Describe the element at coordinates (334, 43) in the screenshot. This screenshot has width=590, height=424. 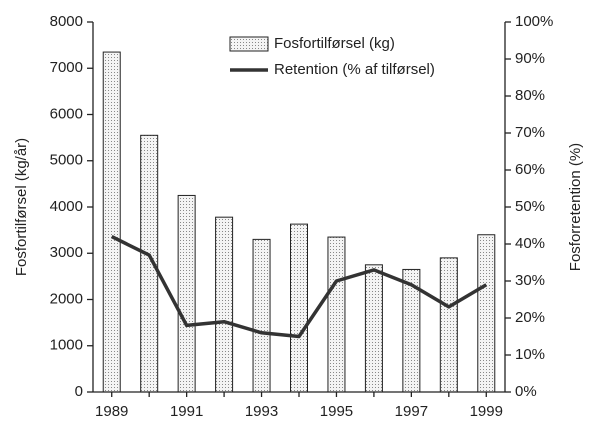
I see `legend-label: Fosfortilførsel (kg)` at that location.